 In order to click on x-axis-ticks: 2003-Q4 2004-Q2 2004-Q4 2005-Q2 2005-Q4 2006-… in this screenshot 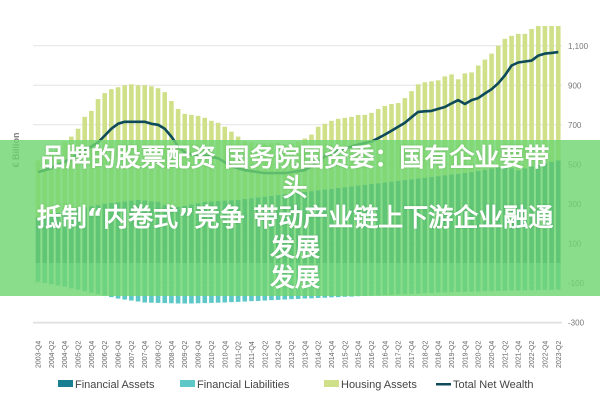, I will do `click(298, 345)`.